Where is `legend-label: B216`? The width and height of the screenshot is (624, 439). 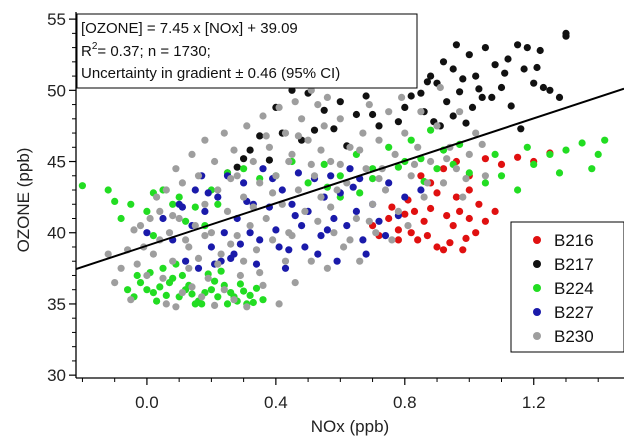 legend-label: B216 is located at coordinates (574, 240).